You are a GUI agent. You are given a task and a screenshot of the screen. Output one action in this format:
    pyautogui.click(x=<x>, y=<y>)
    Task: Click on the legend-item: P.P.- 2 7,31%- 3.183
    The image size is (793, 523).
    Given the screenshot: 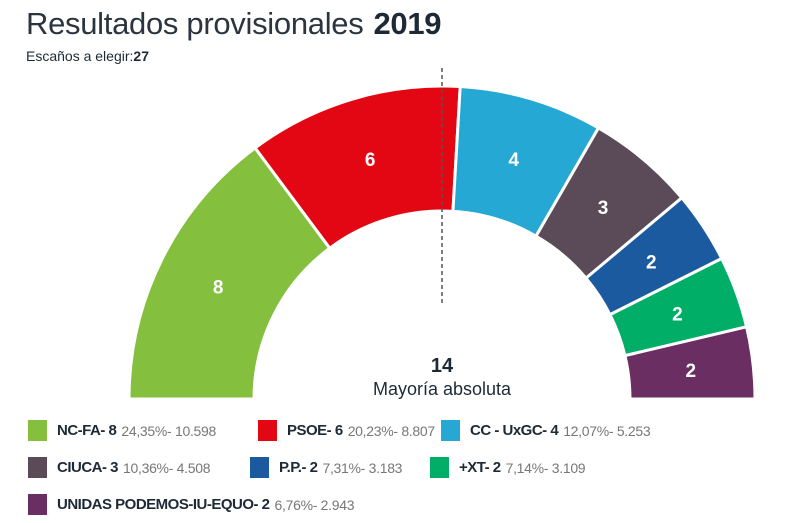 What is the action you would take?
    pyautogui.click(x=326, y=467)
    